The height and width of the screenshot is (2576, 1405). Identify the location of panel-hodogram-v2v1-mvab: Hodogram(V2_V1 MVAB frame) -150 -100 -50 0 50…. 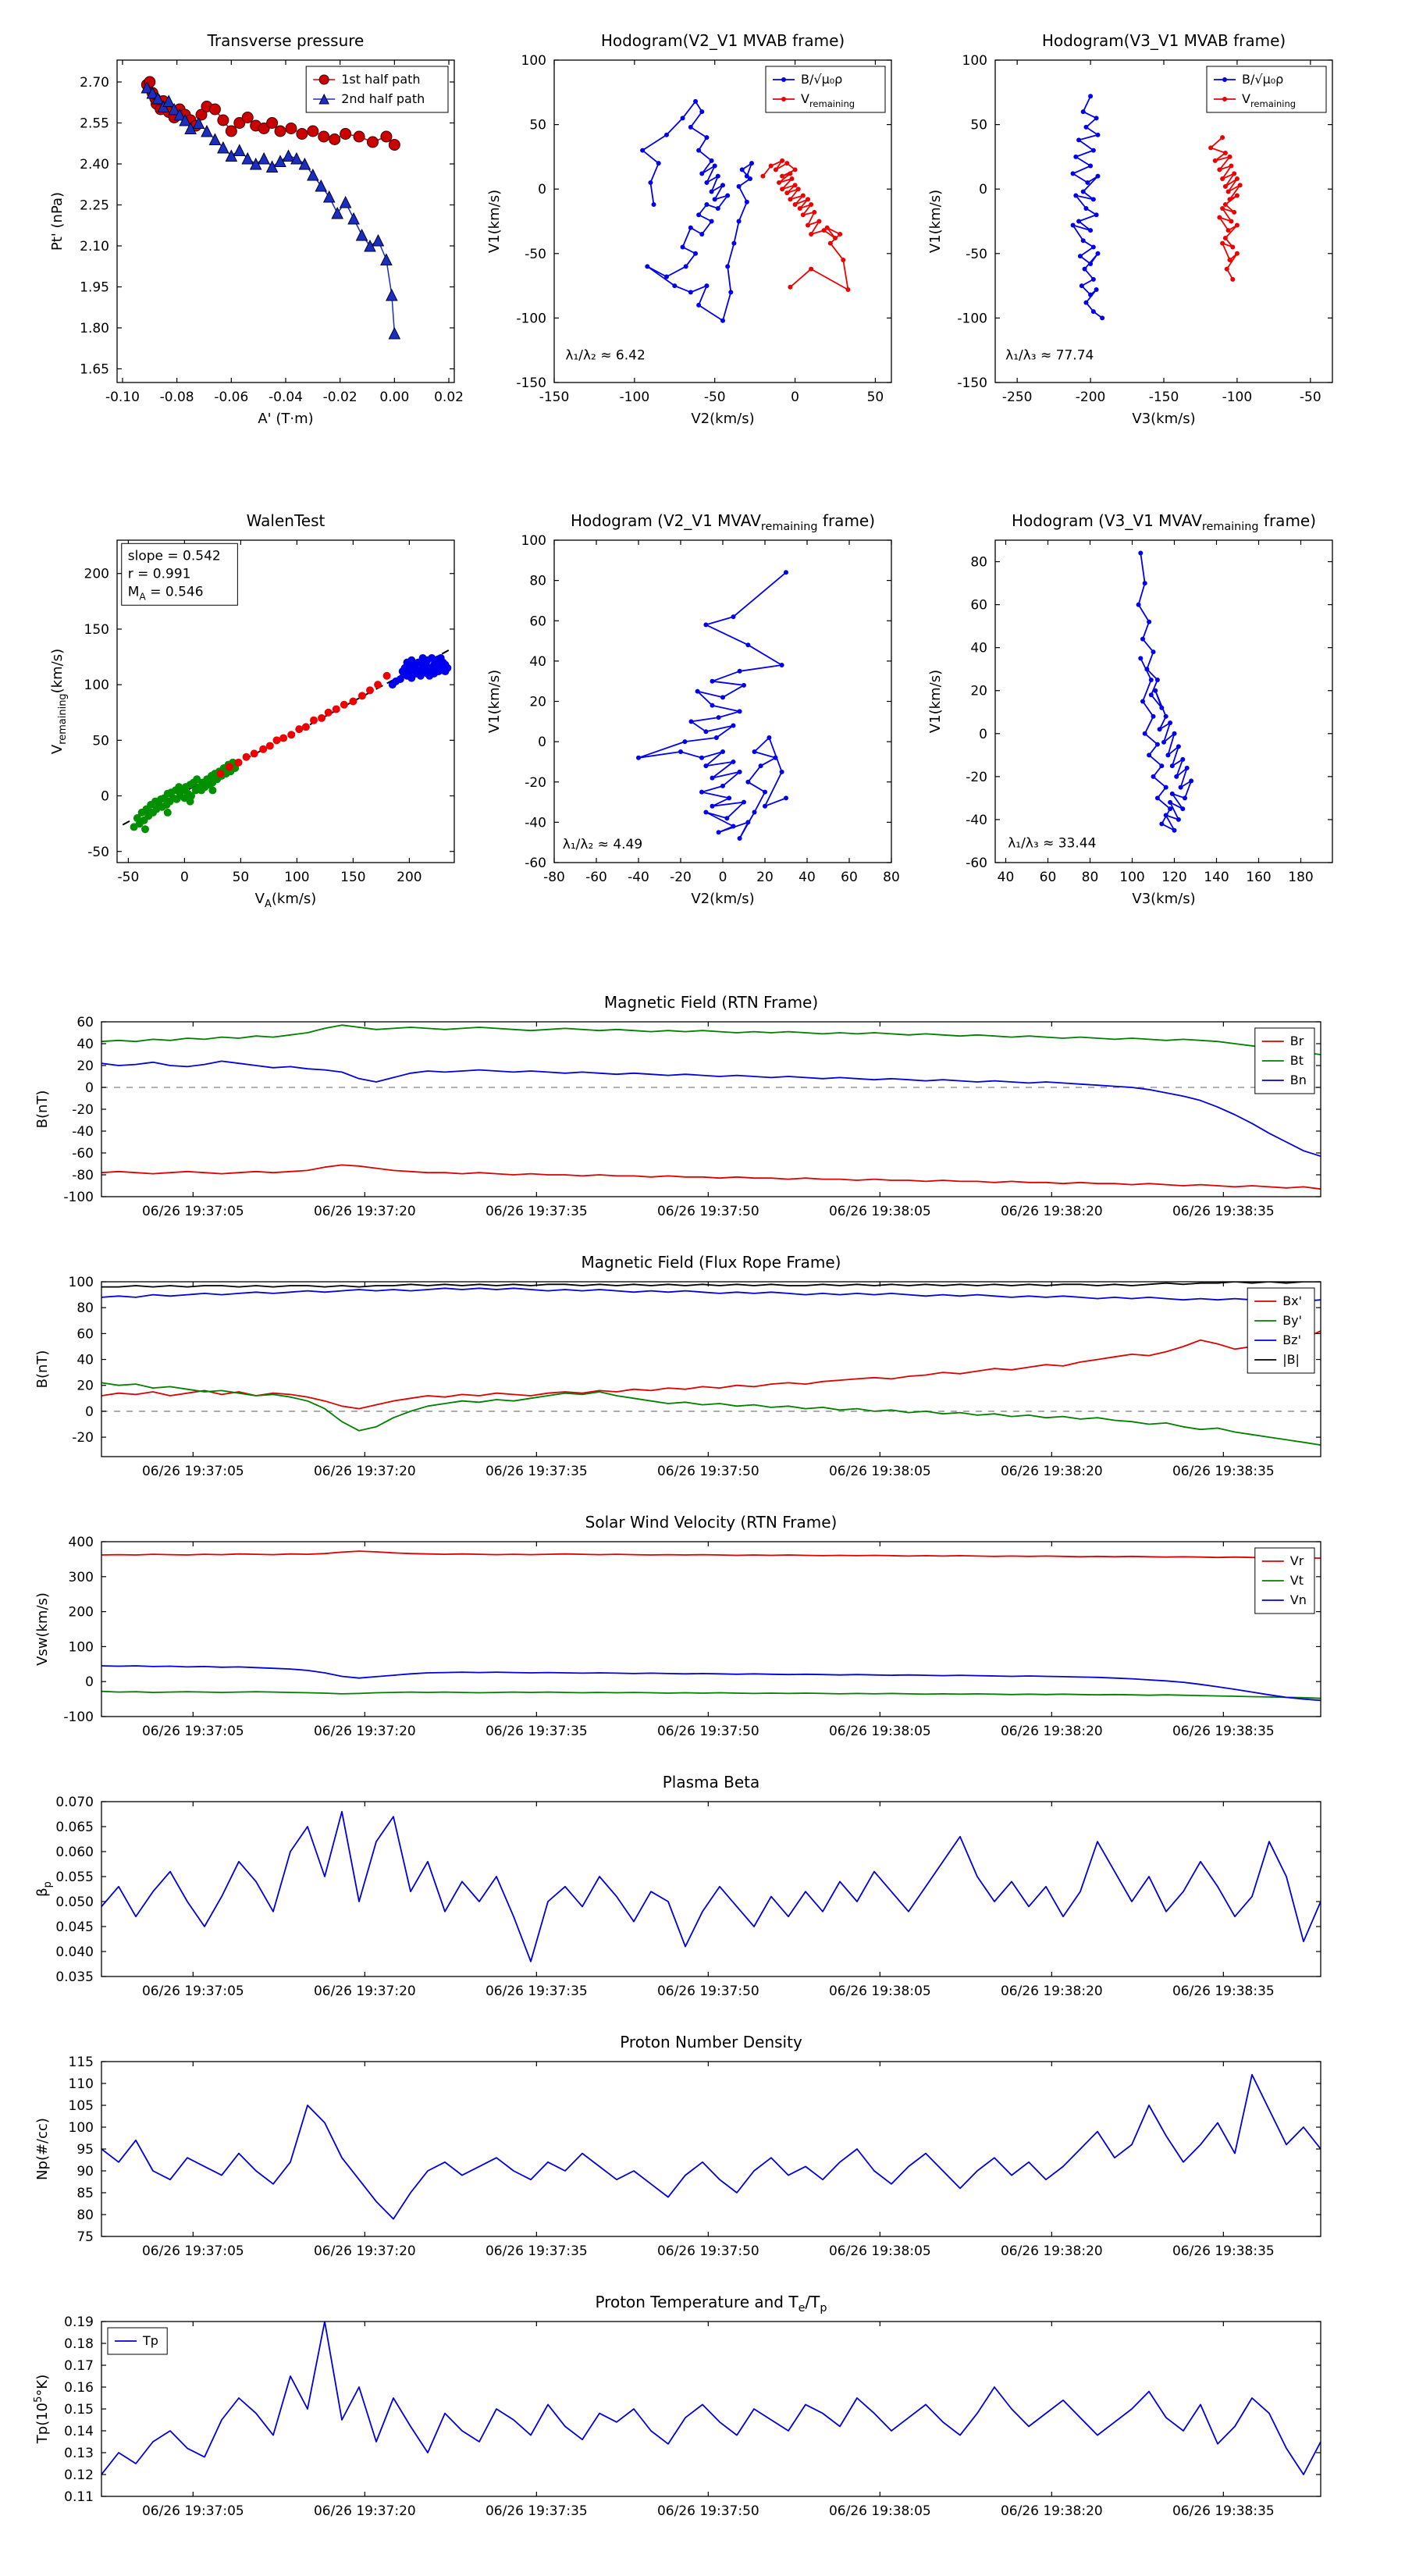
(692, 232).